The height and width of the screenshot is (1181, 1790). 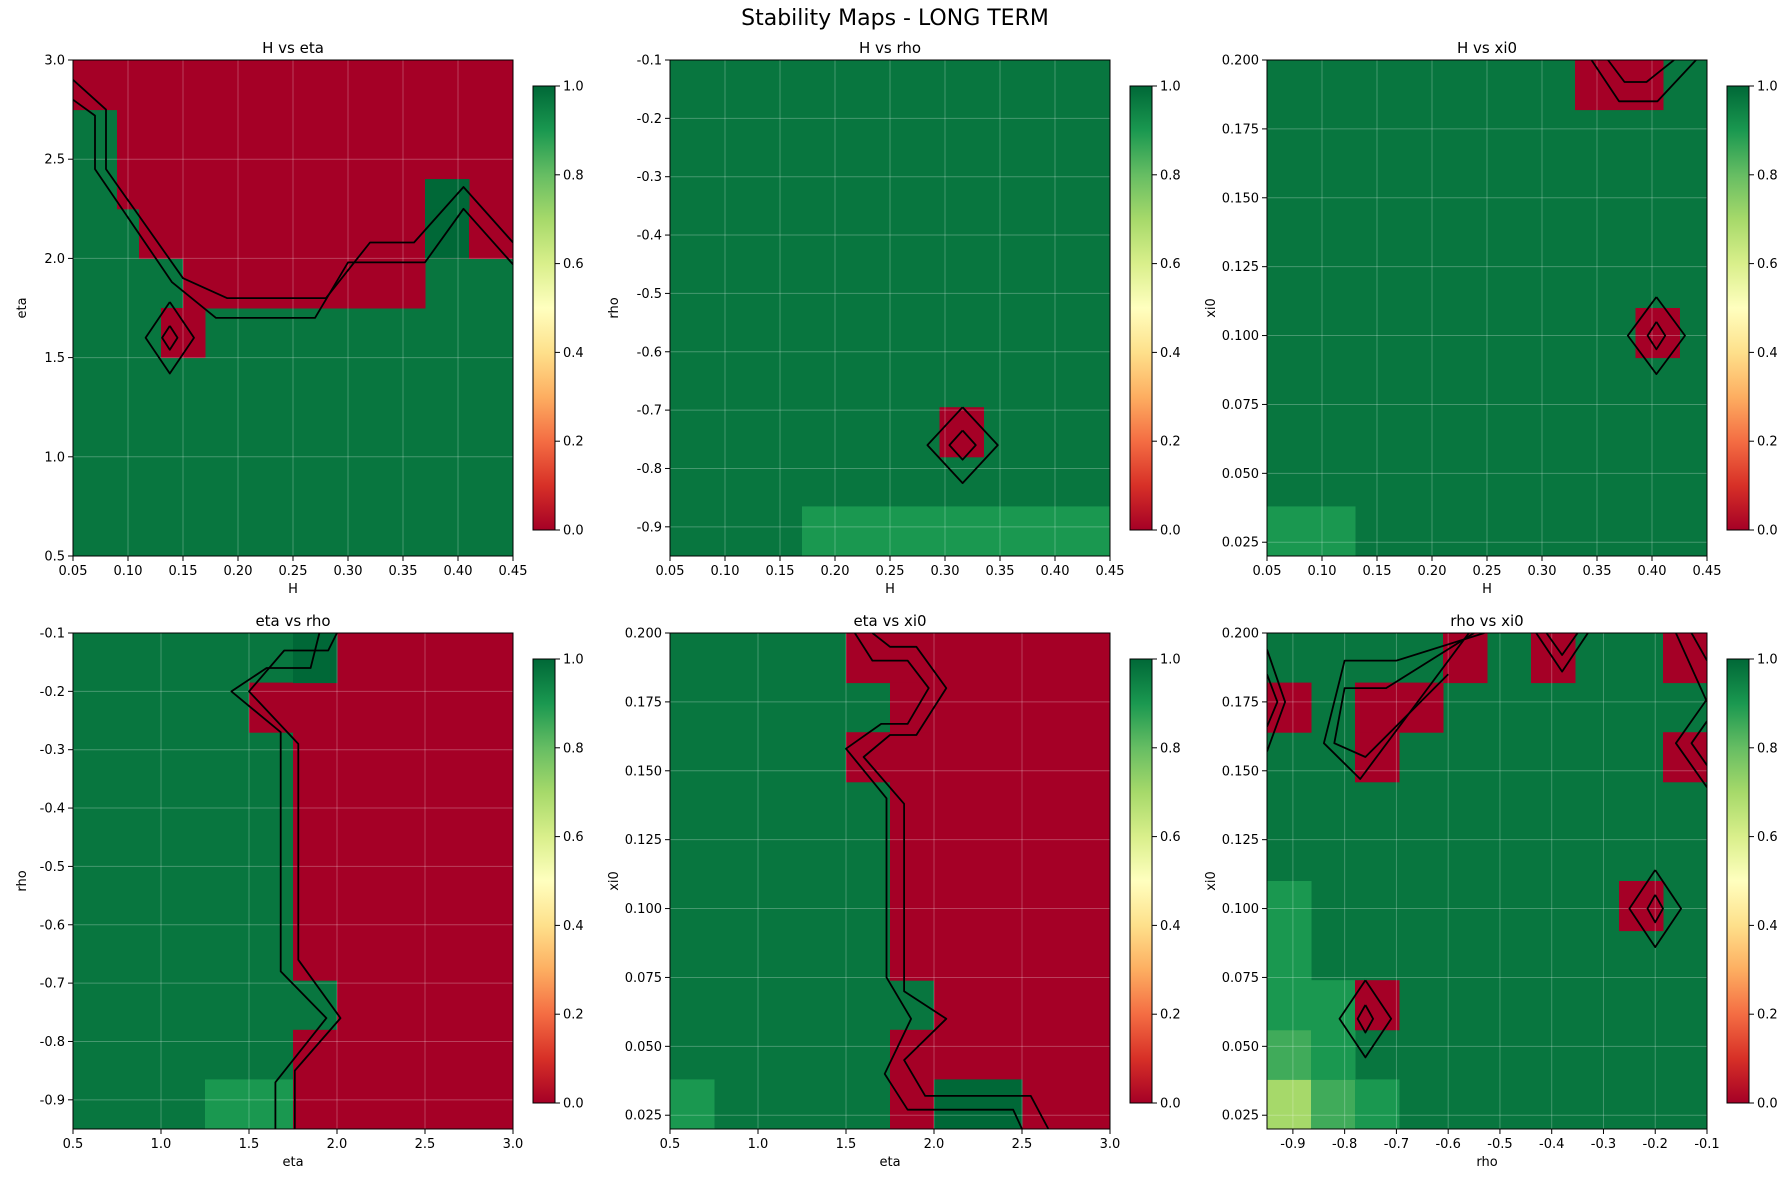 I want to click on figure-title: Stability Maps - LONG TERM, so click(x=895, y=18).